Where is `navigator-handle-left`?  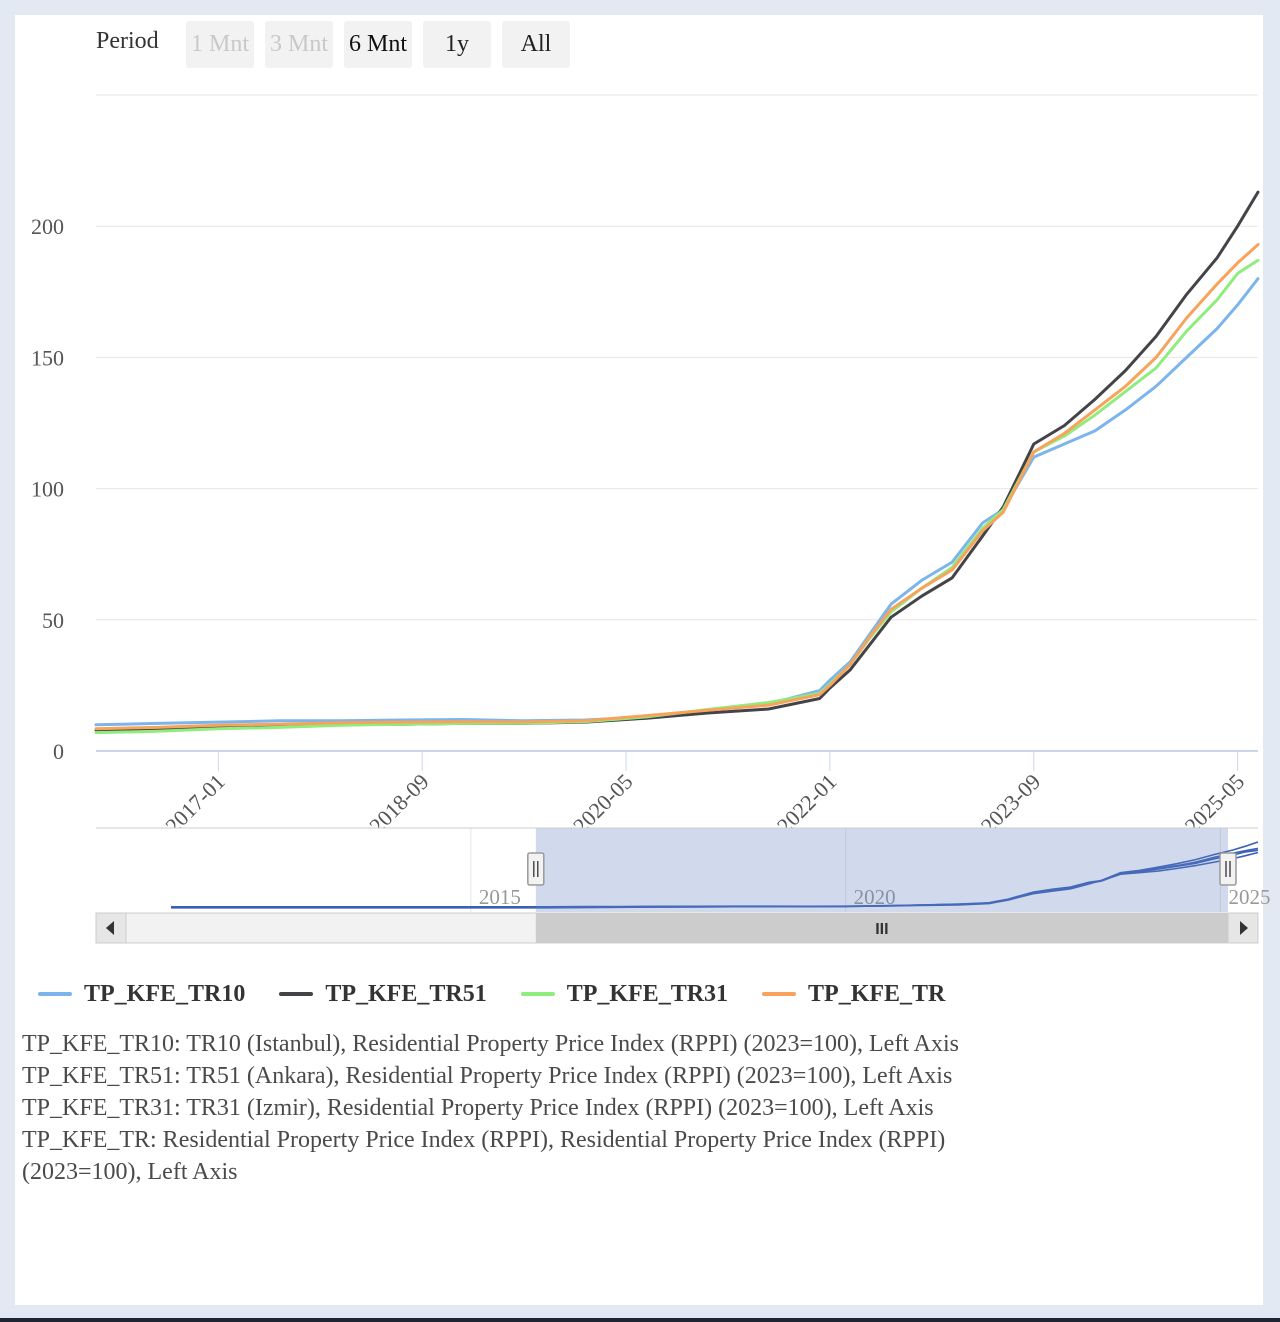
navigator-handle-left is located at coordinates (536, 869).